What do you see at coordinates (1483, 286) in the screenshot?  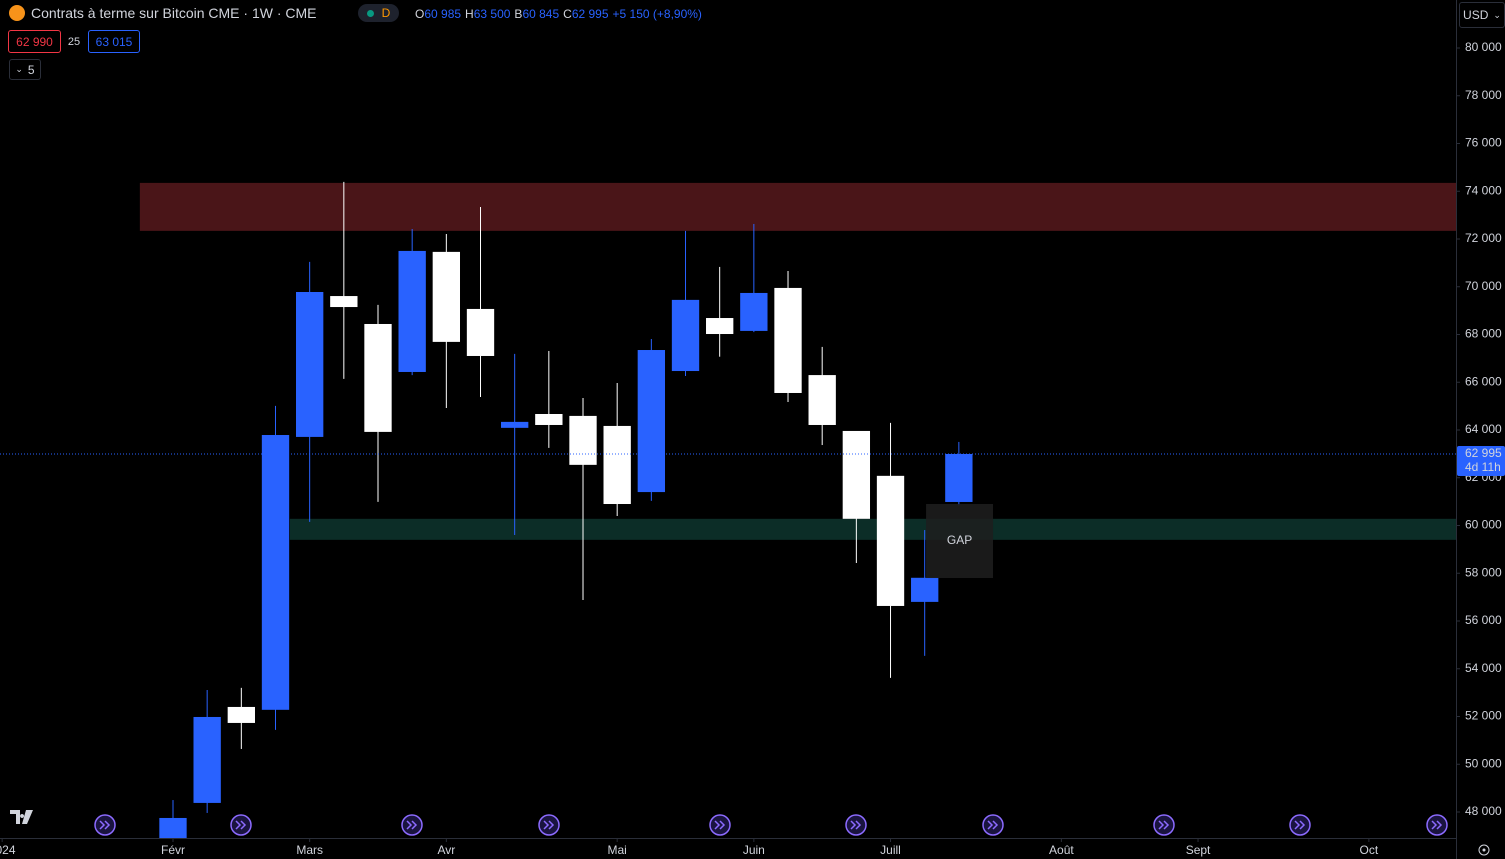 I see `y-tick-label: 70 000` at bounding box center [1483, 286].